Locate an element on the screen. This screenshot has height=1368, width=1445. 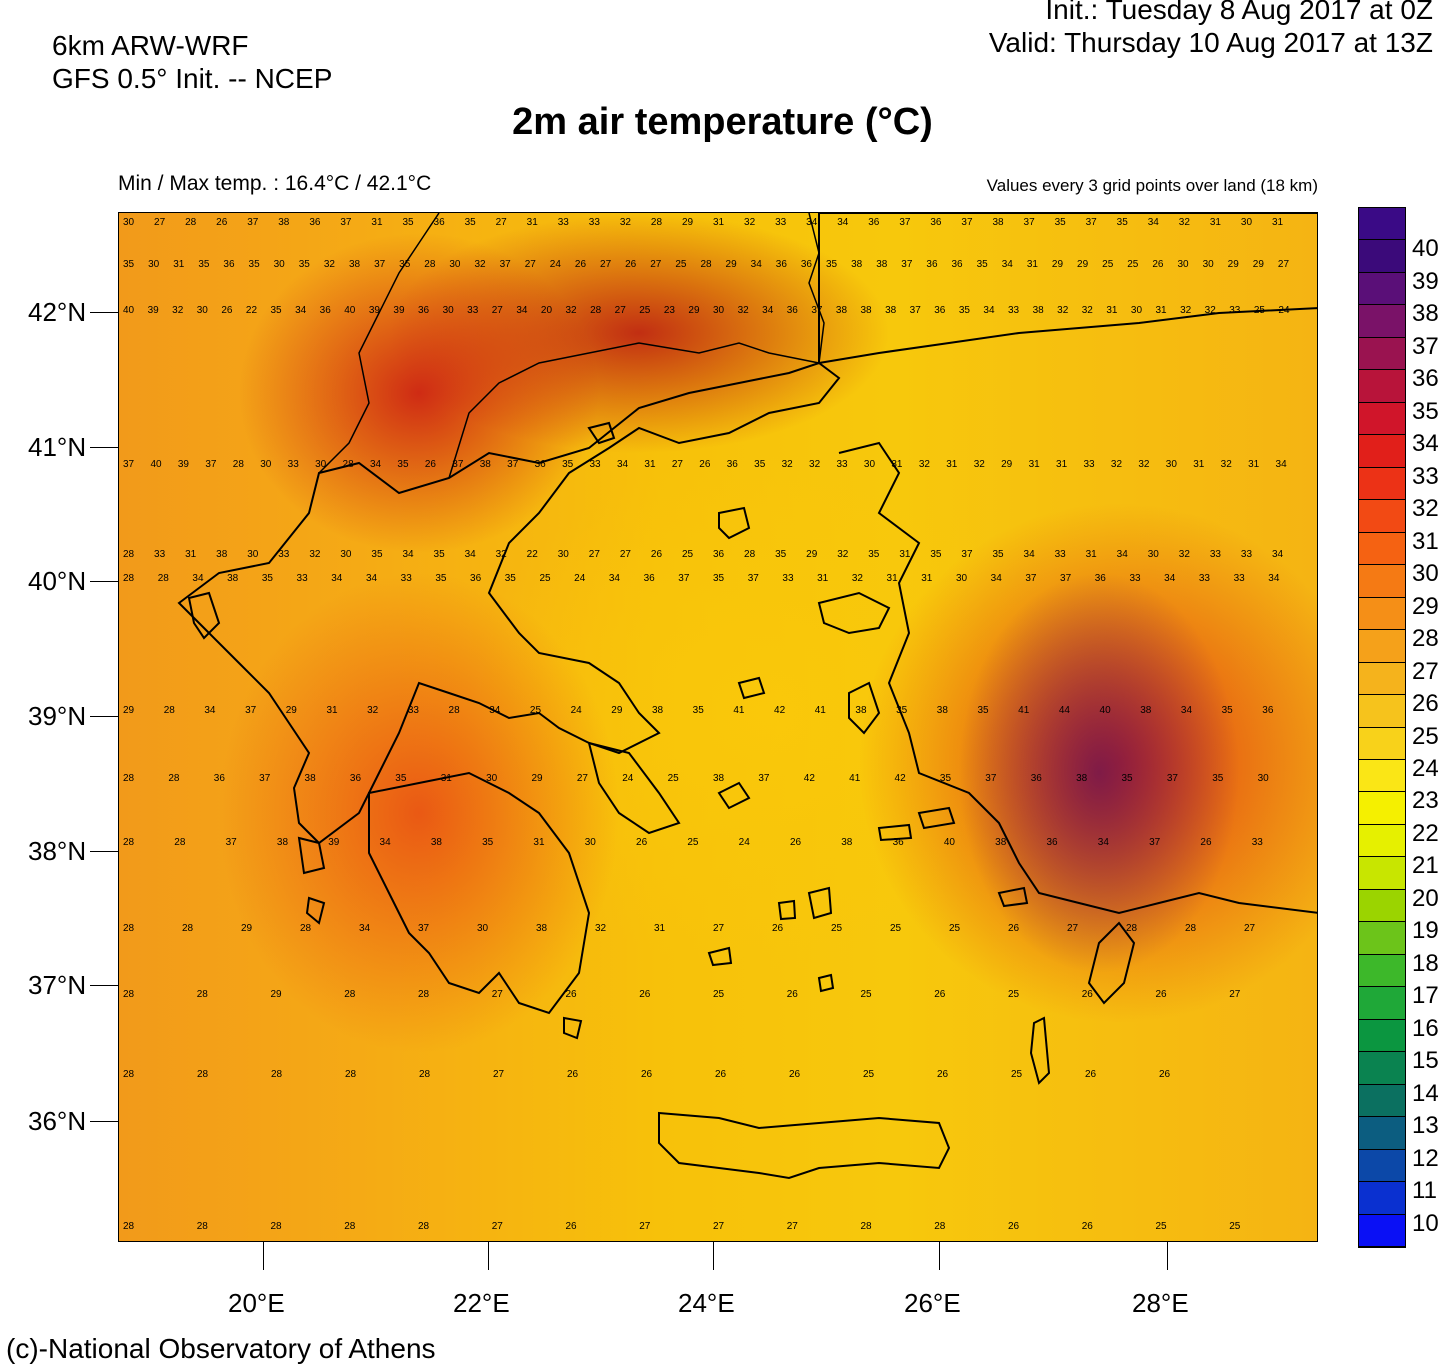
zakynthos-outline is located at coordinates (315, 910).